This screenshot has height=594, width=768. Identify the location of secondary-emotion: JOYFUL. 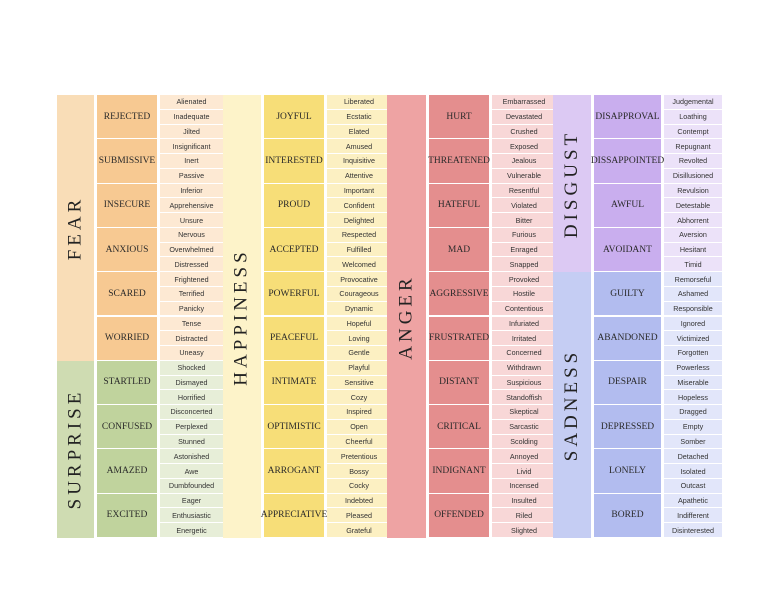
(294, 117).